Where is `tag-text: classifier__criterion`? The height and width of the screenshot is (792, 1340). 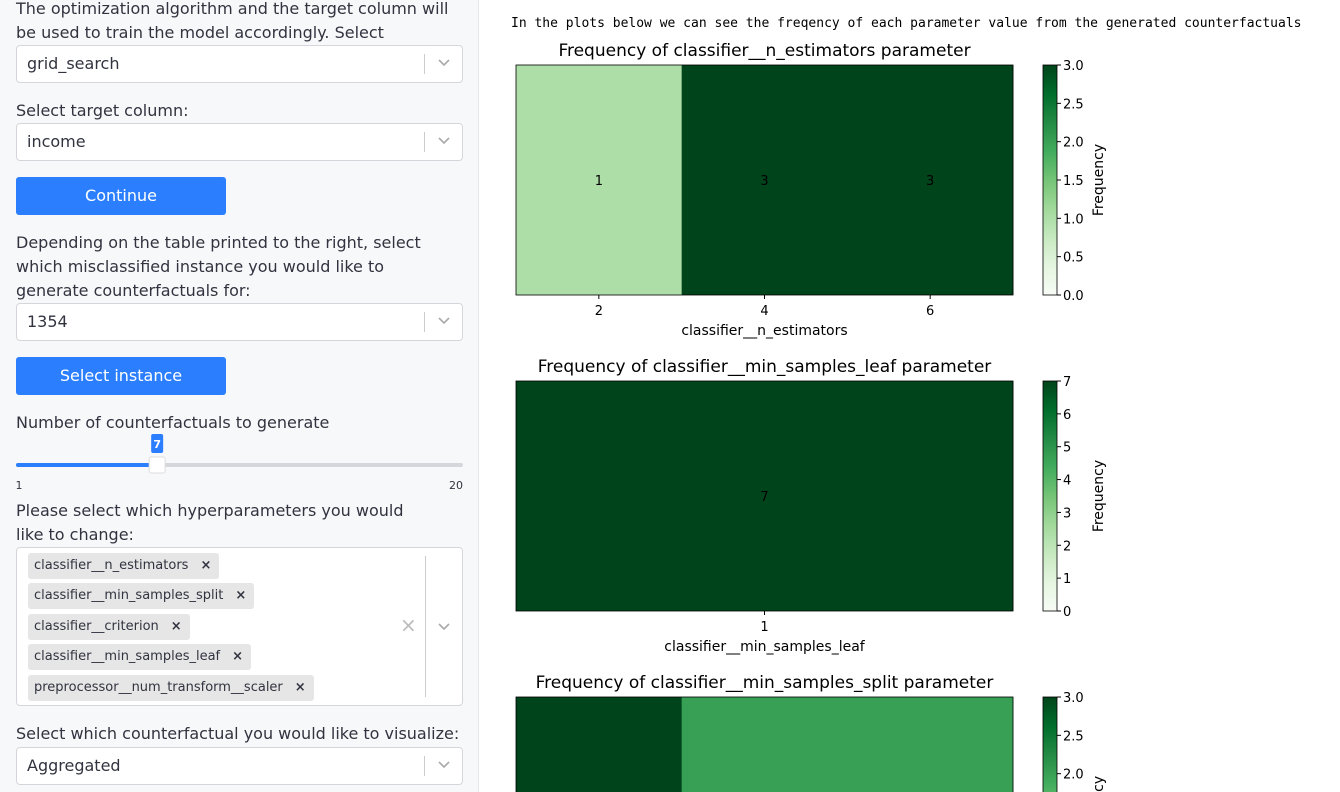
tag-text: classifier__criterion is located at coordinates (96, 626).